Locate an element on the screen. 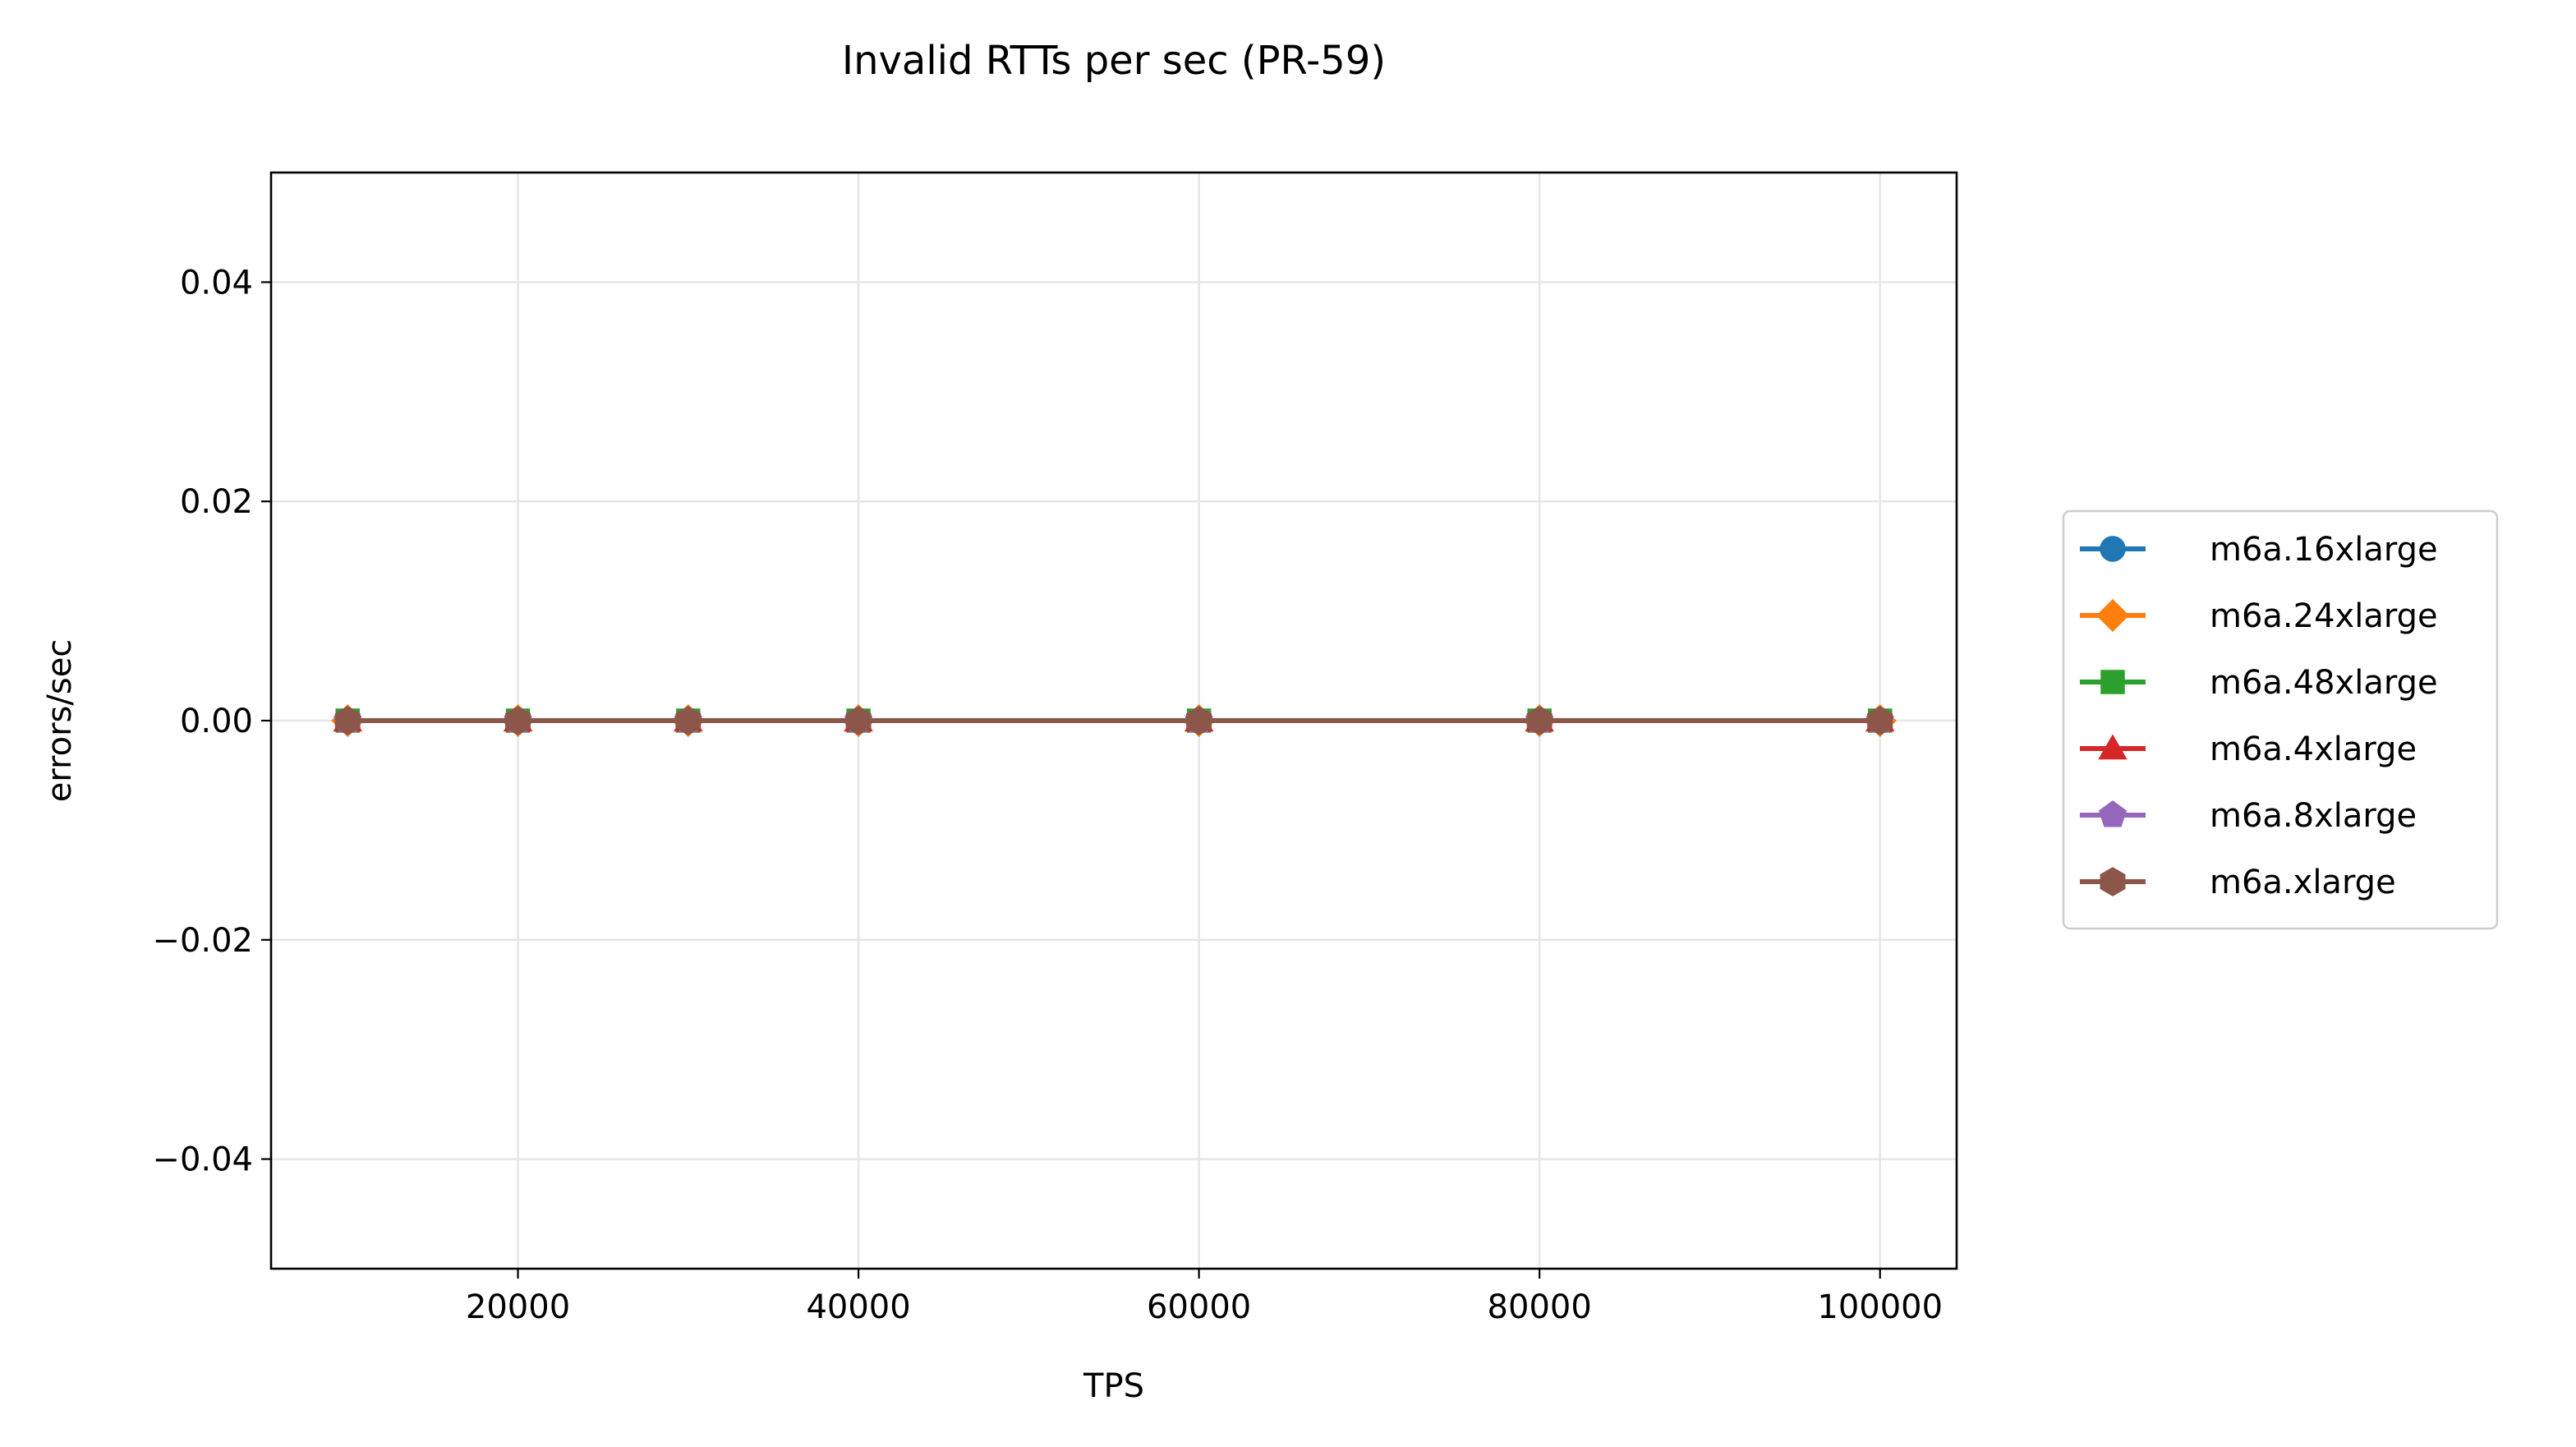 The width and height of the screenshot is (2576, 1447). y-tick-label: 0.00 is located at coordinates (216, 721).